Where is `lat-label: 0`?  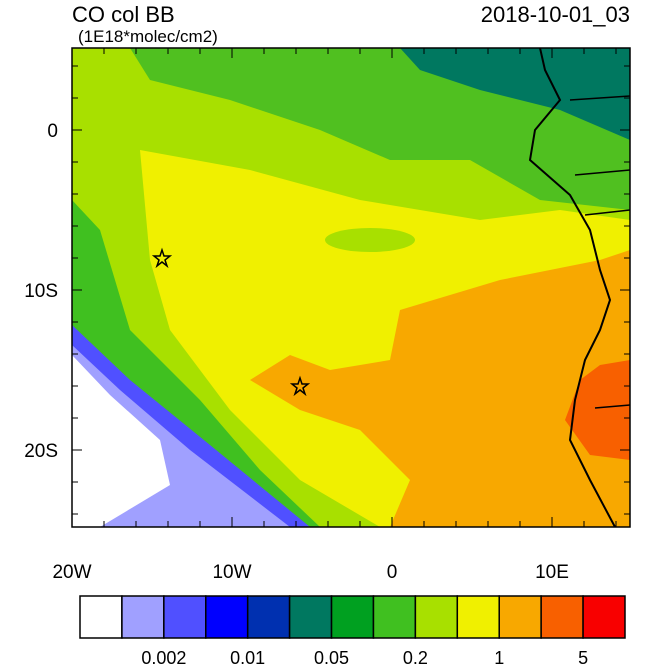
lat-label: 0 is located at coordinates (52, 131).